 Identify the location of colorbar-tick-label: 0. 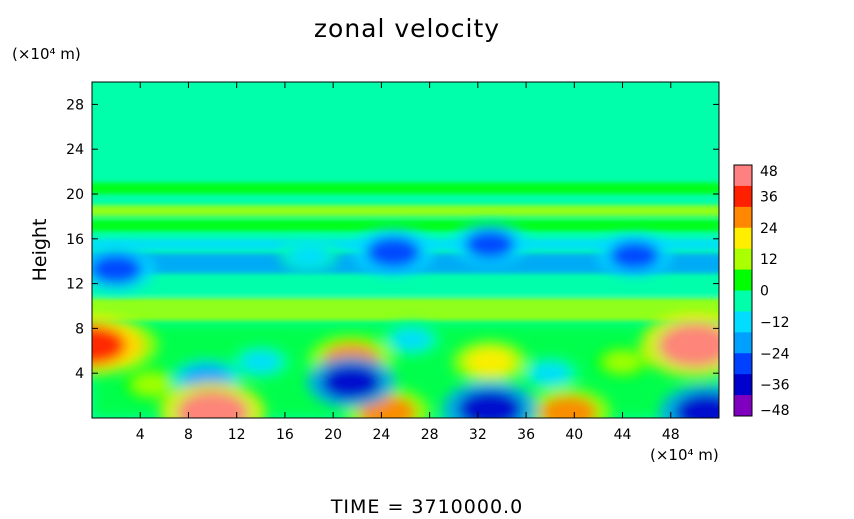
(764, 292).